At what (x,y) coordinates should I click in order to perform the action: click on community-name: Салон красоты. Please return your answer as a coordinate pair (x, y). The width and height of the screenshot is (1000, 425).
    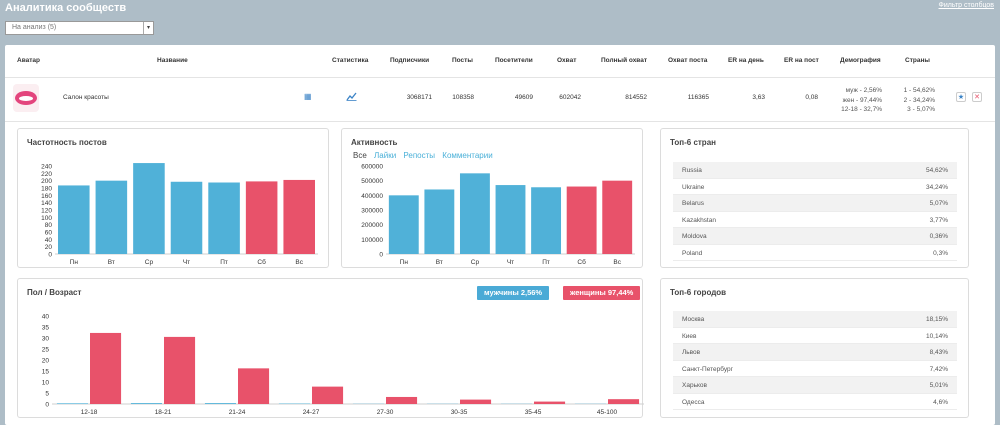
    Looking at the image, I should click on (86, 97).